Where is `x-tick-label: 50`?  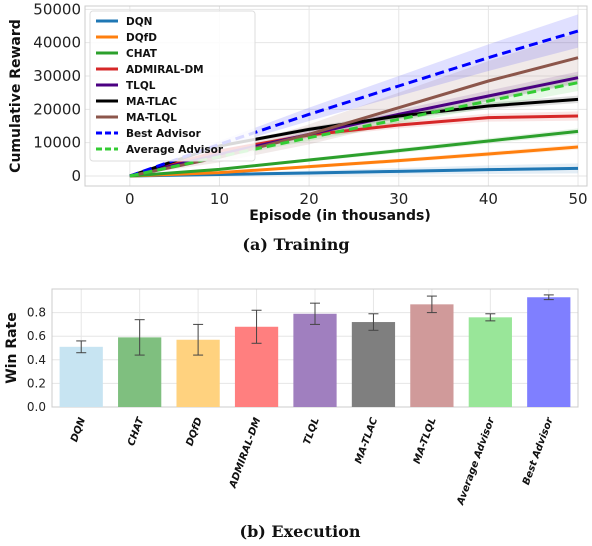
x-tick-label: 50 is located at coordinates (577, 199).